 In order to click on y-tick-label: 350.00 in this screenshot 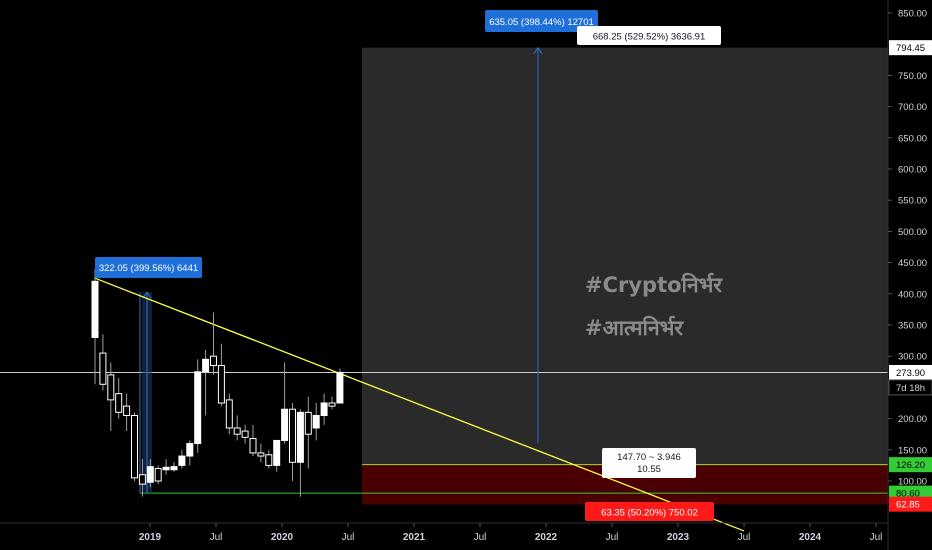, I will do `click(912, 326)`.